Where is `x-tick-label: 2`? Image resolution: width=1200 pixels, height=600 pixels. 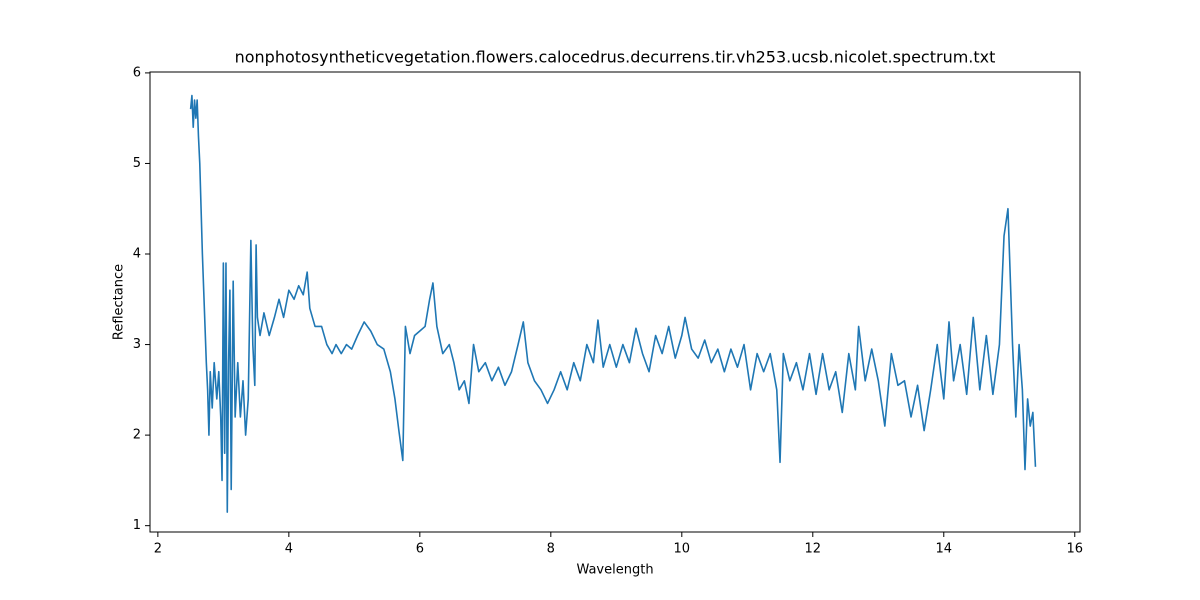 x-tick-label: 2 is located at coordinates (158, 549).